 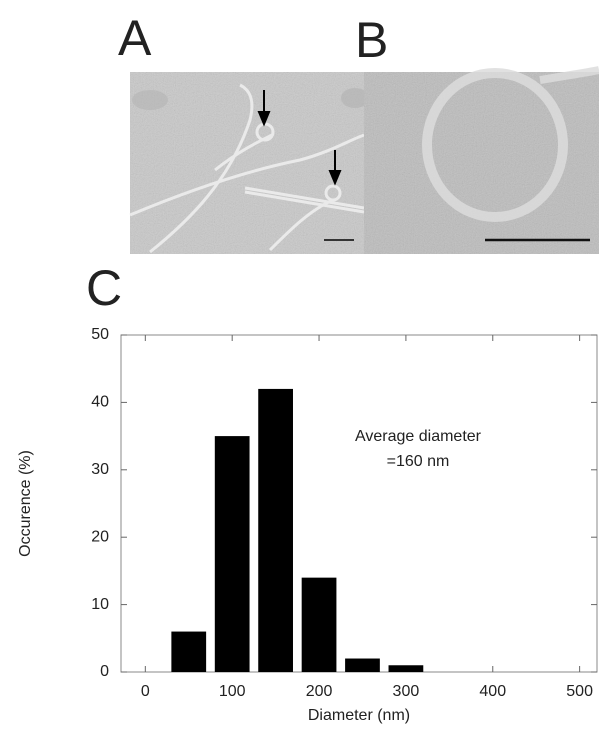 I want to click on y-axis-label: Occurence (%), so click(x=25, y=503).